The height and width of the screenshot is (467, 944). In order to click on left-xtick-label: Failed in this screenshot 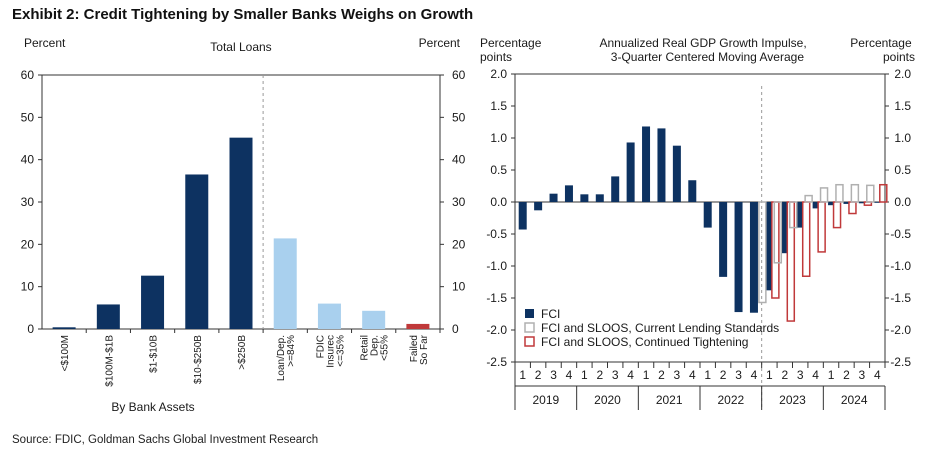, I will do `click(414, 348)`.